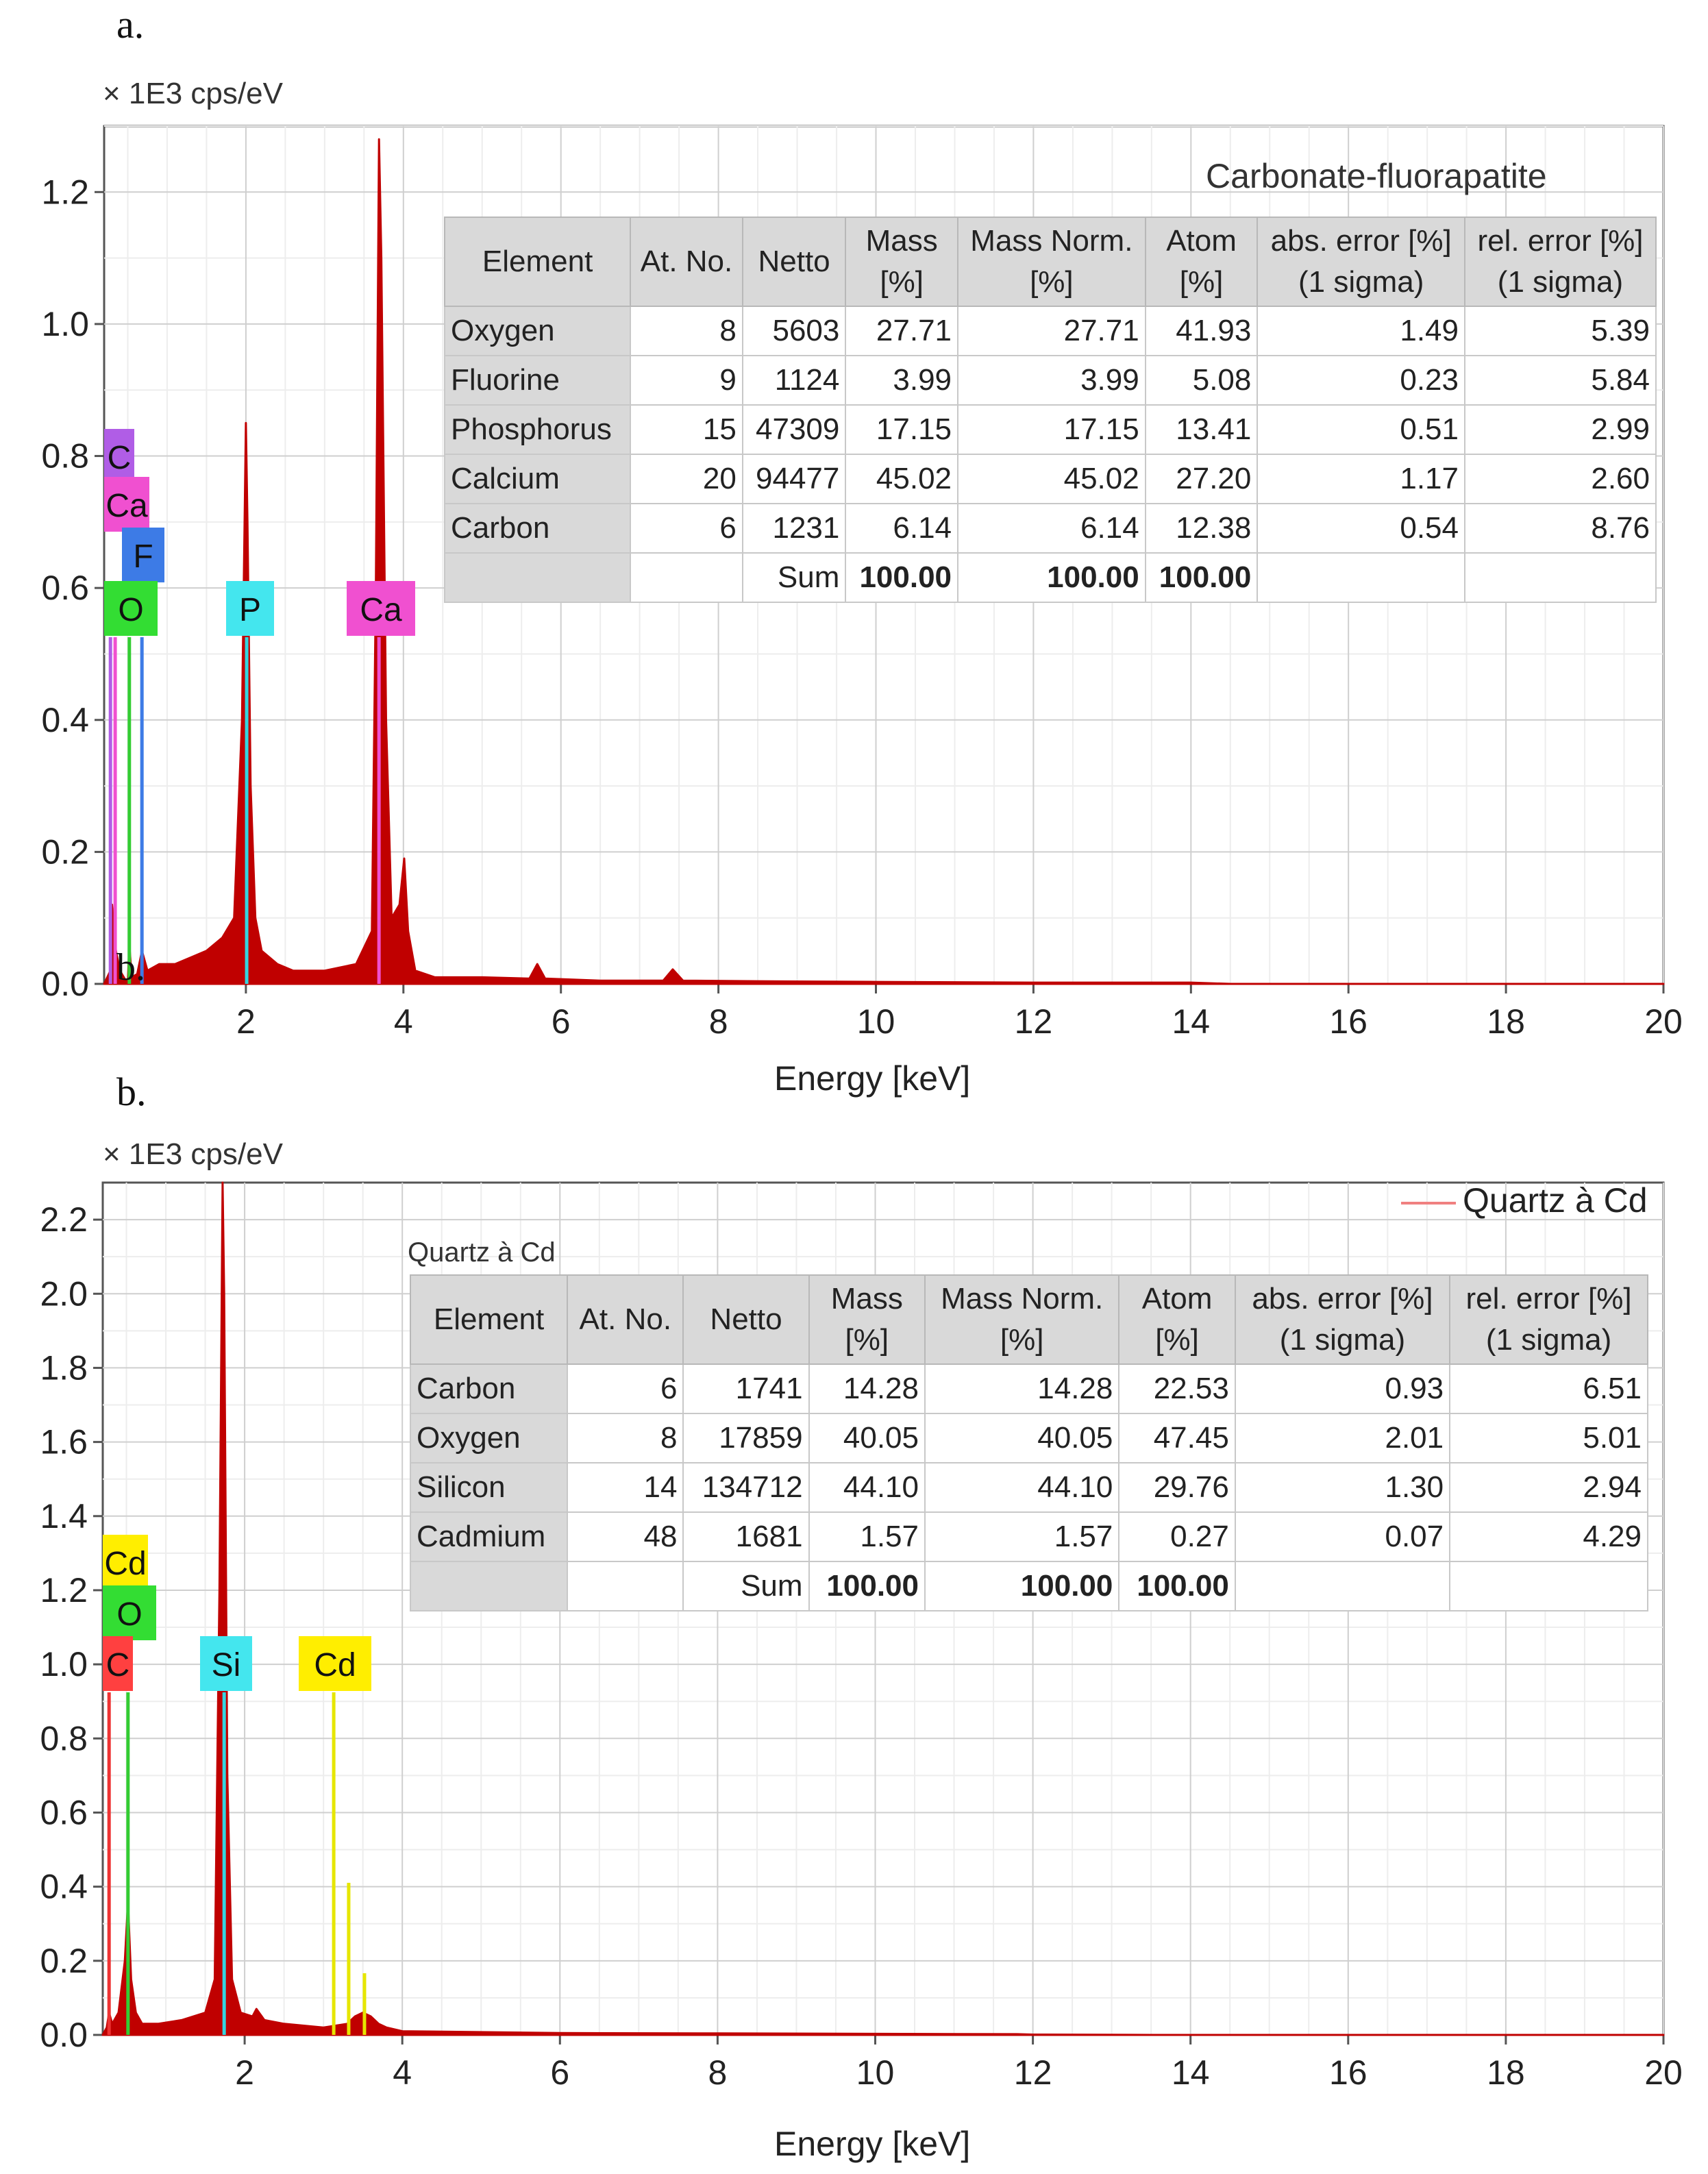 This screenshot has height=2174, width=1708. Describe the element at coordinates (131, 1092) in the screenshot. I see `panel-b-label: b.` at that location.